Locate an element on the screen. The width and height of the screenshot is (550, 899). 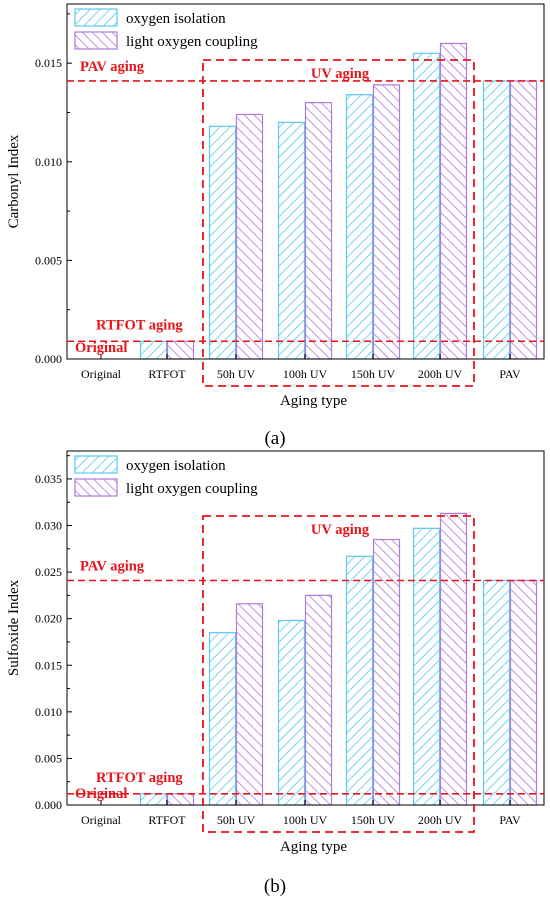
y-tick-label: 0.025 is located at coordinates (48, 572).